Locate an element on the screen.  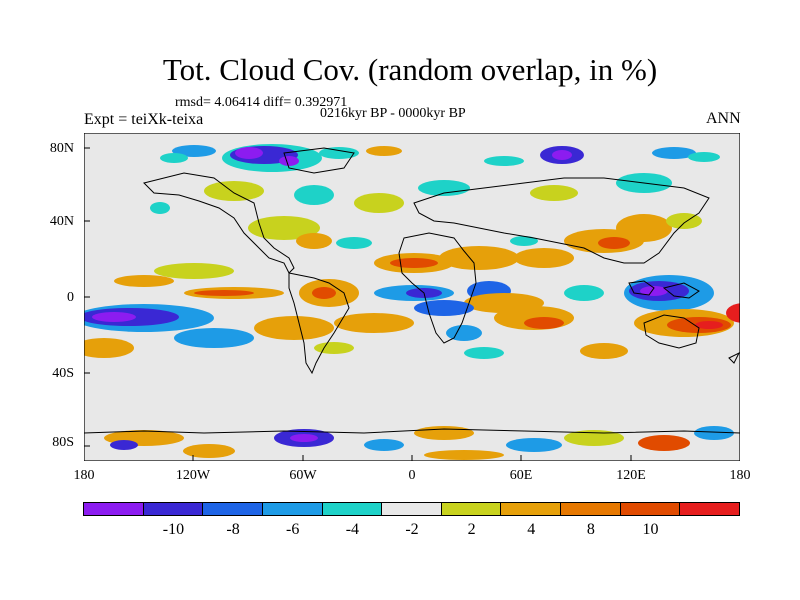
colorbar-label: -6 is located at coordinates (293, 529).